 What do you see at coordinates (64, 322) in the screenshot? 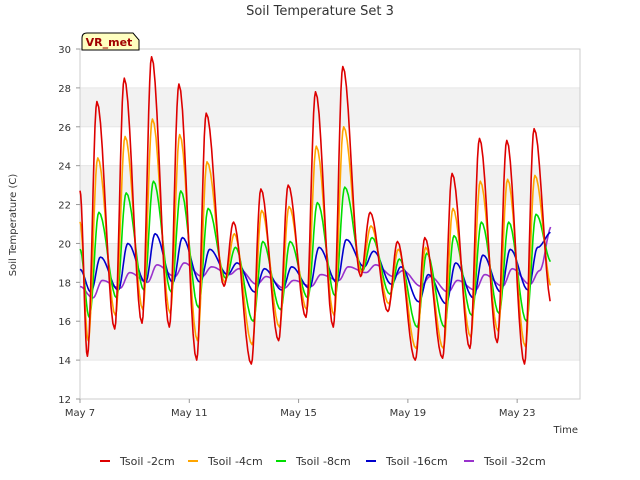
I see `y-tick-label: 16` at bounding box center [64, 322].